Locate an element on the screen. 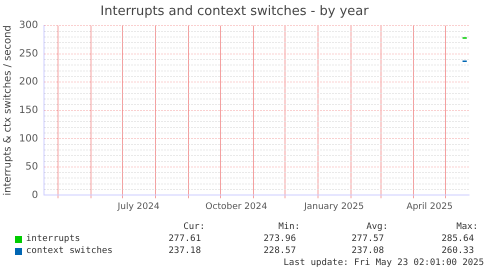 The image size is (497, 276). text: 228.57 is located at coordinates (279, 251).